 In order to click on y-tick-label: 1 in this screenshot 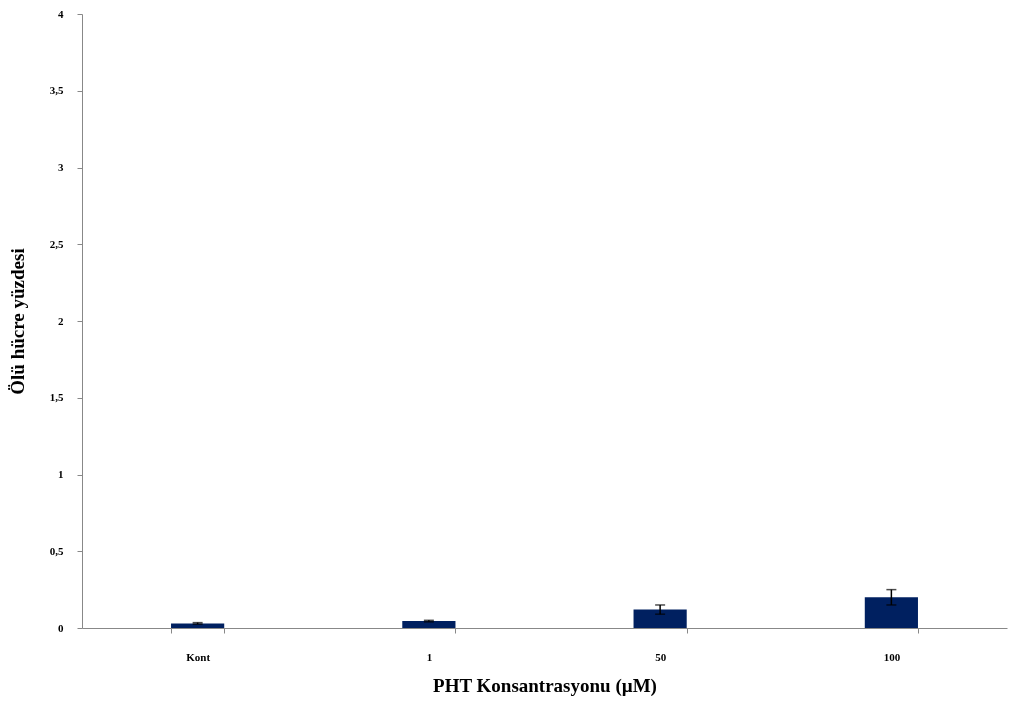, I will do `click(61, 474)`.